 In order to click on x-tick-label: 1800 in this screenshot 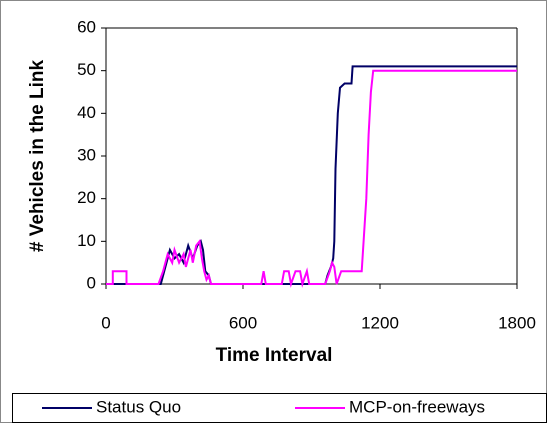, I will do `click(517, 322)`.